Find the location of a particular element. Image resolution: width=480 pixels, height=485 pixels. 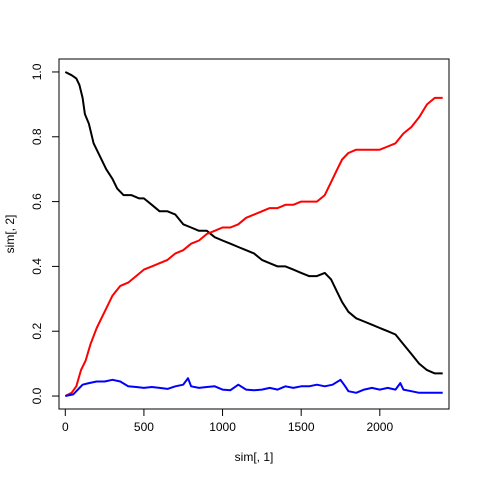

x-tick-label: 1000 is located at coordinates (222, 427).